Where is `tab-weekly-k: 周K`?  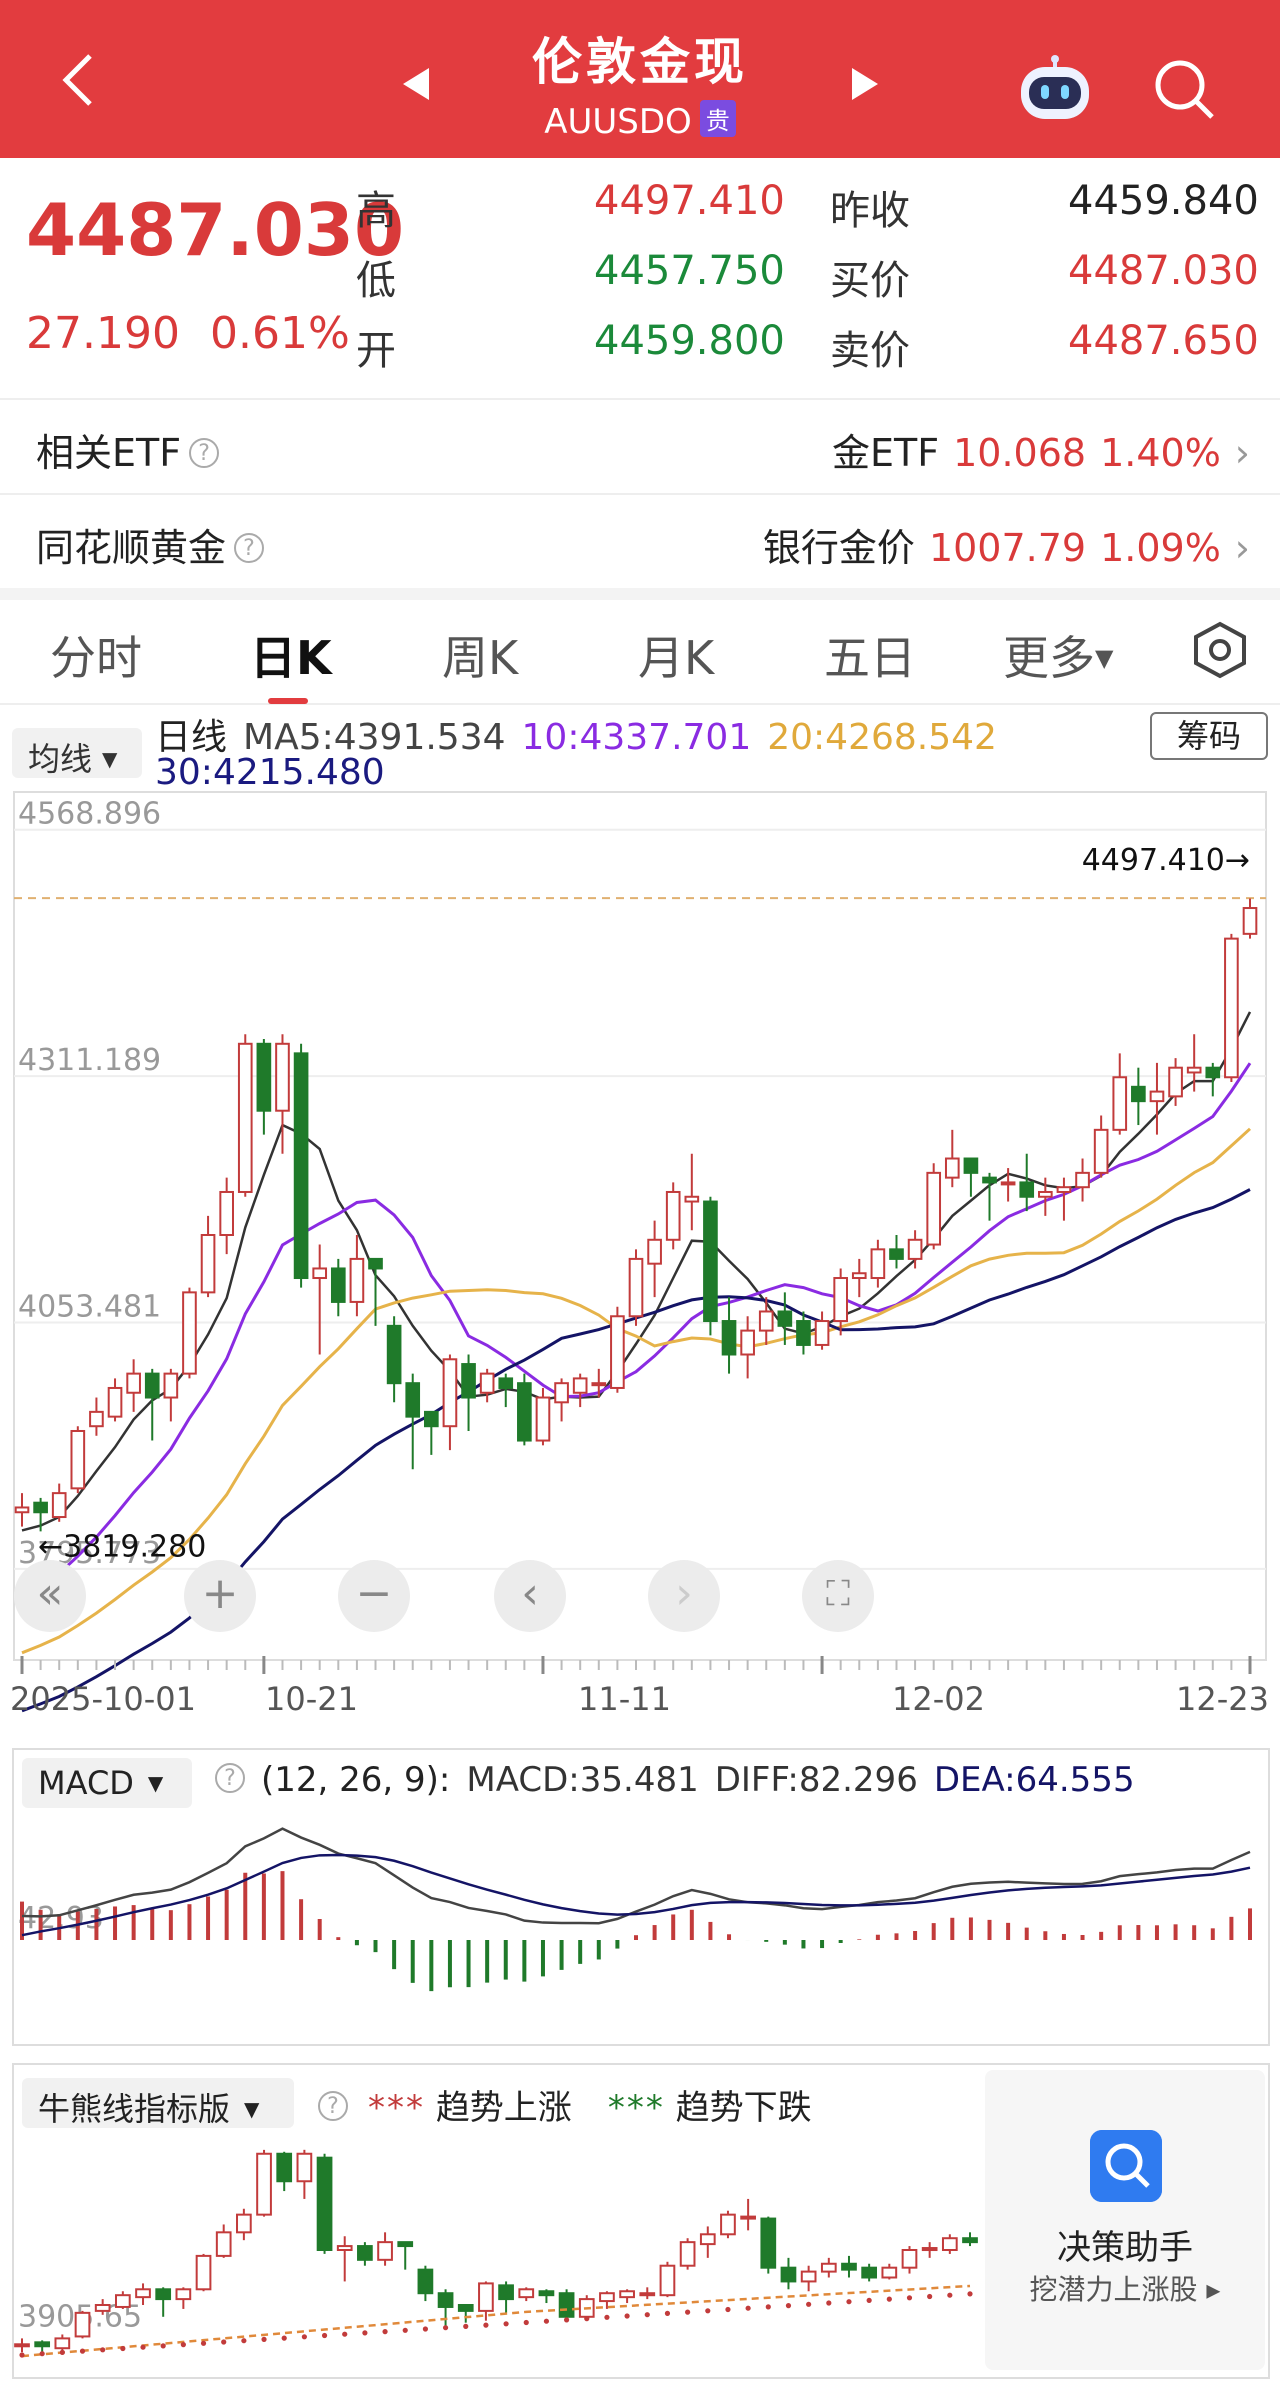 tab-weekly-k: 周K is located at coordinates (480, 658).